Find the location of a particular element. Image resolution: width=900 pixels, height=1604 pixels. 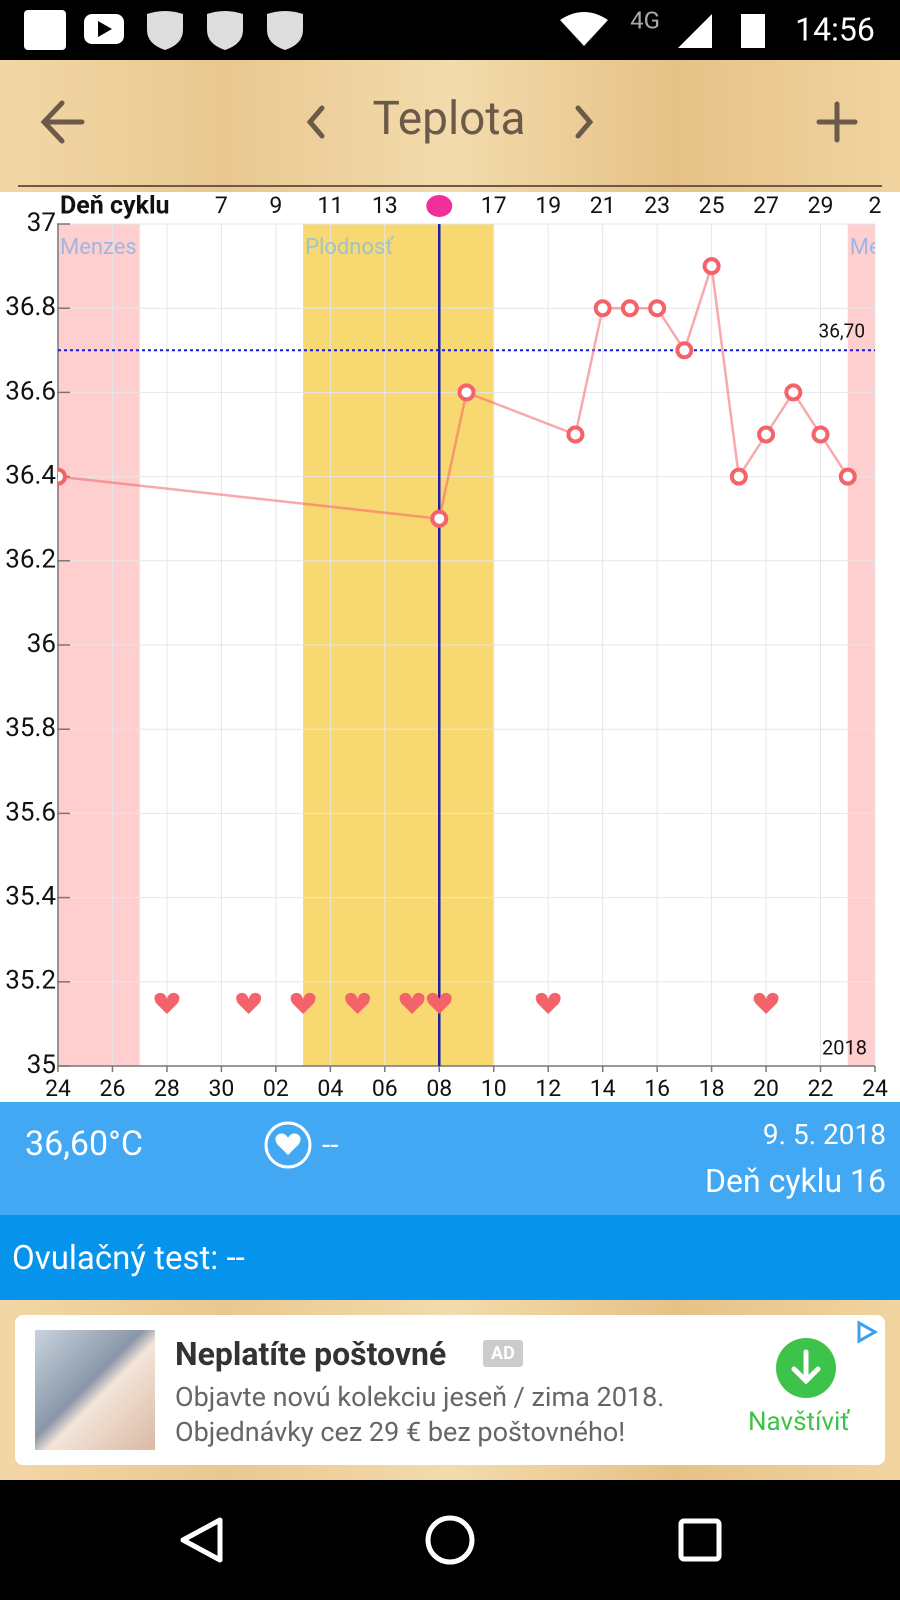

top-tick-label: 29 is located at coordinates (821, 205).